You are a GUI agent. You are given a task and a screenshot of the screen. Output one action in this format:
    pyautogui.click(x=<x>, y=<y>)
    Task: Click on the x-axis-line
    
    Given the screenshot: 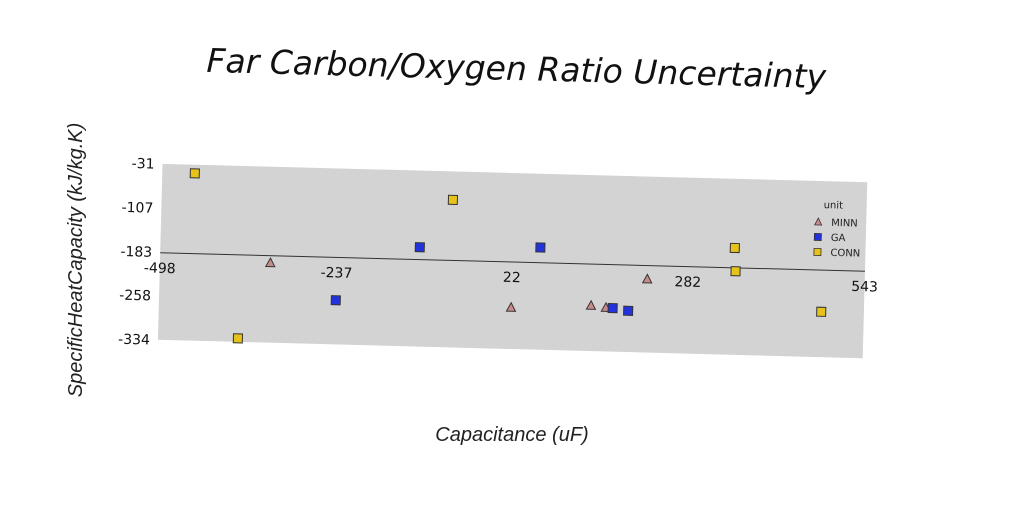 What is the action you would take?
    pyautogui.click(x=512, y=262)
    